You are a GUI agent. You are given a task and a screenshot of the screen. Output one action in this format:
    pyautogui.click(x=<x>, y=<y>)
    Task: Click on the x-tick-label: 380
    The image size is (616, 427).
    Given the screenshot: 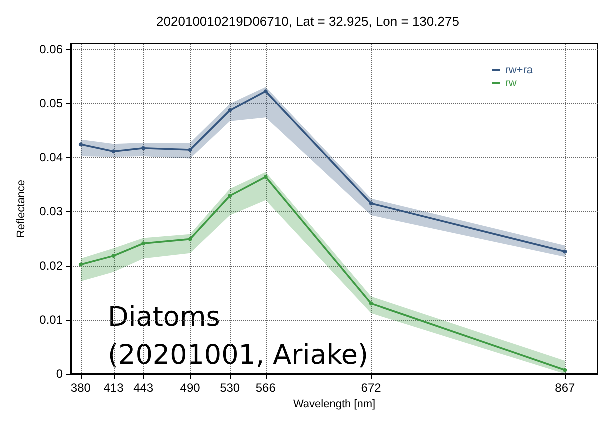 What is the action you would take?
    pyautogui.click(x=81, y=388)
    